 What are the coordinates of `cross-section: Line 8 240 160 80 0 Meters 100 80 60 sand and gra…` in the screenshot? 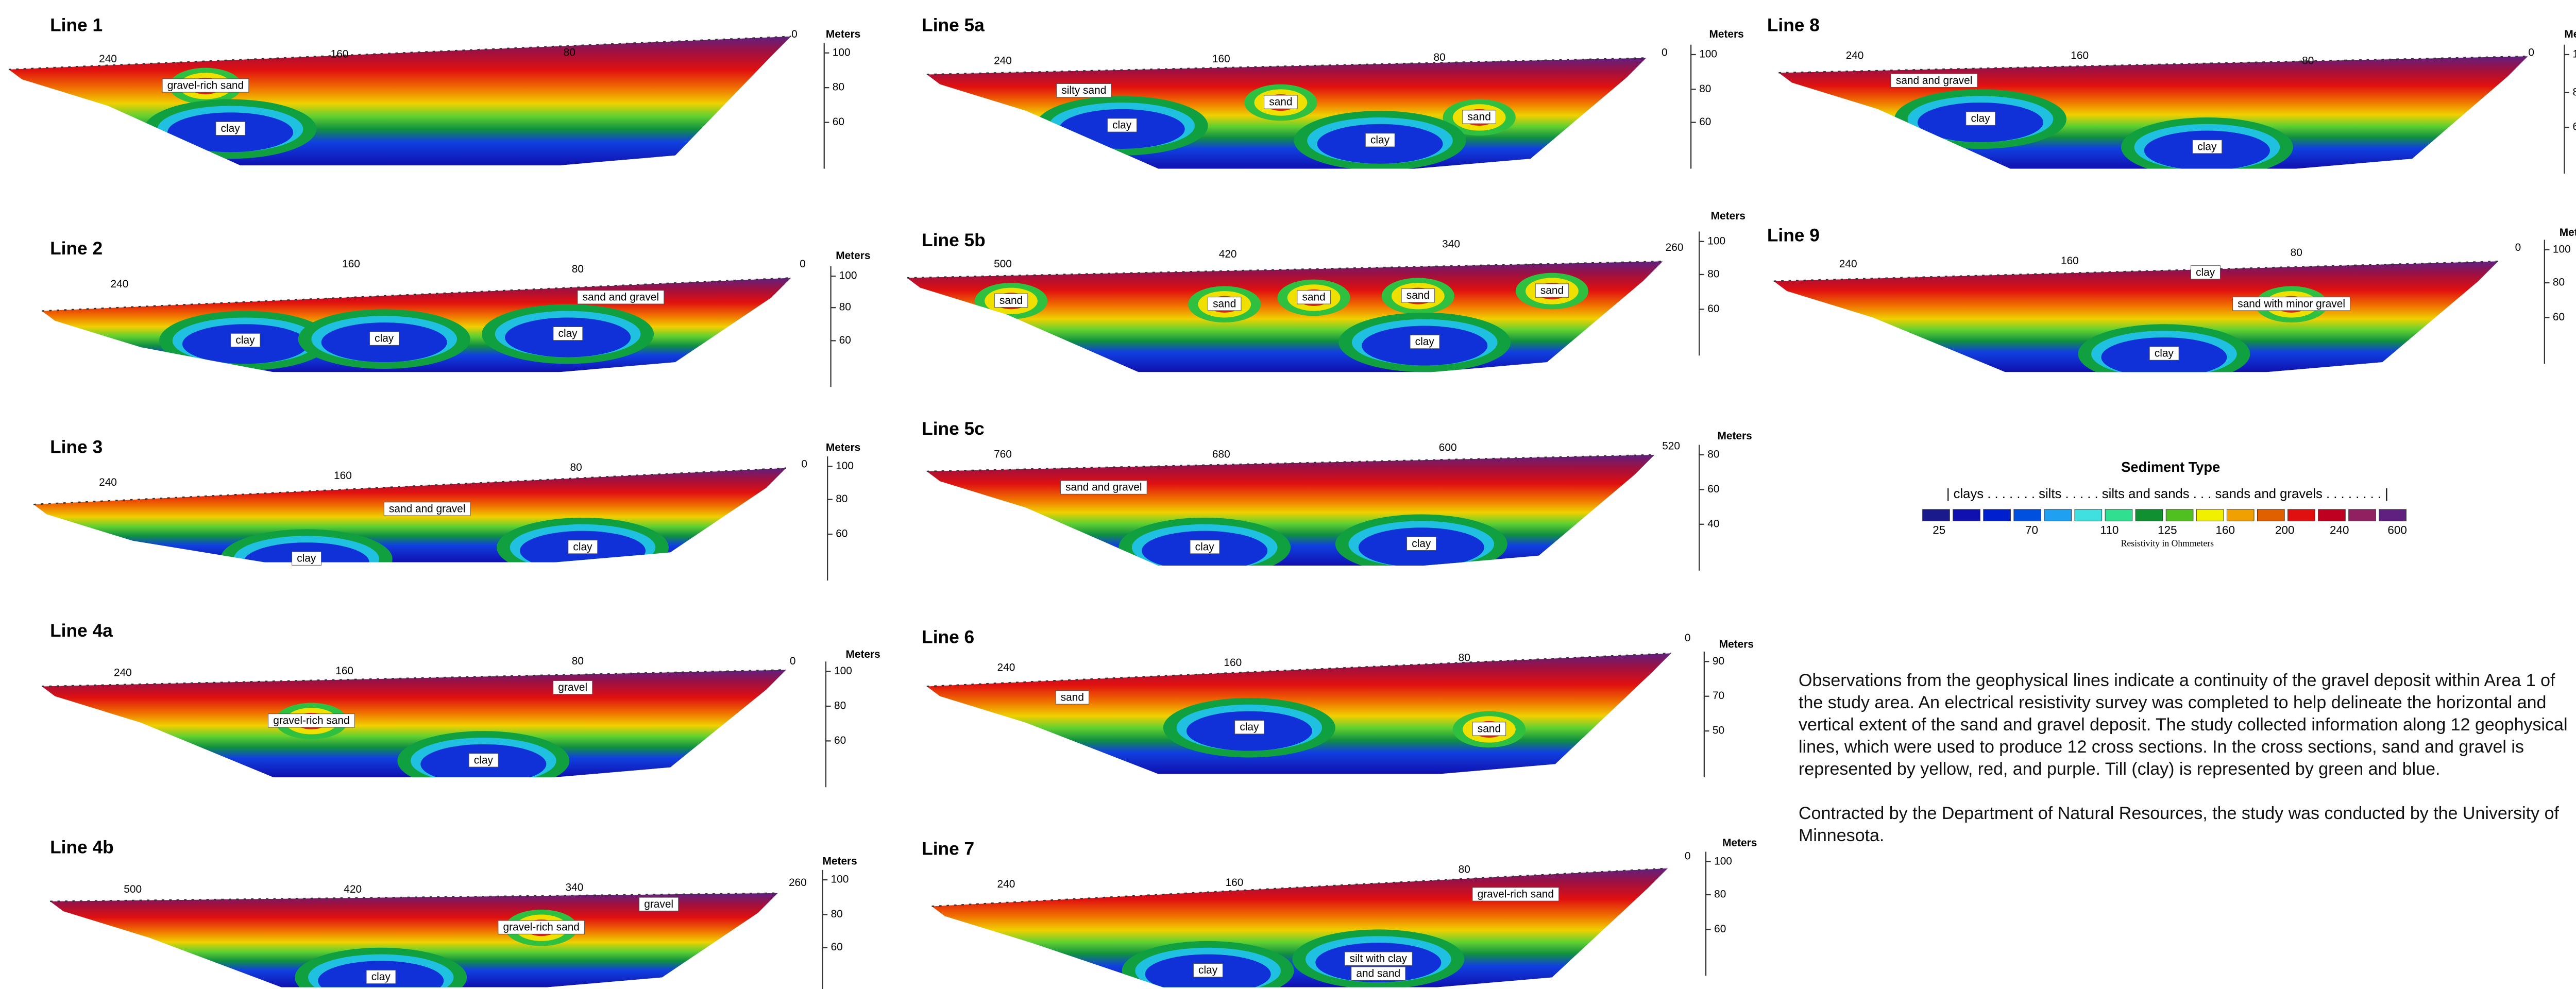 It's located at (2171, 94).